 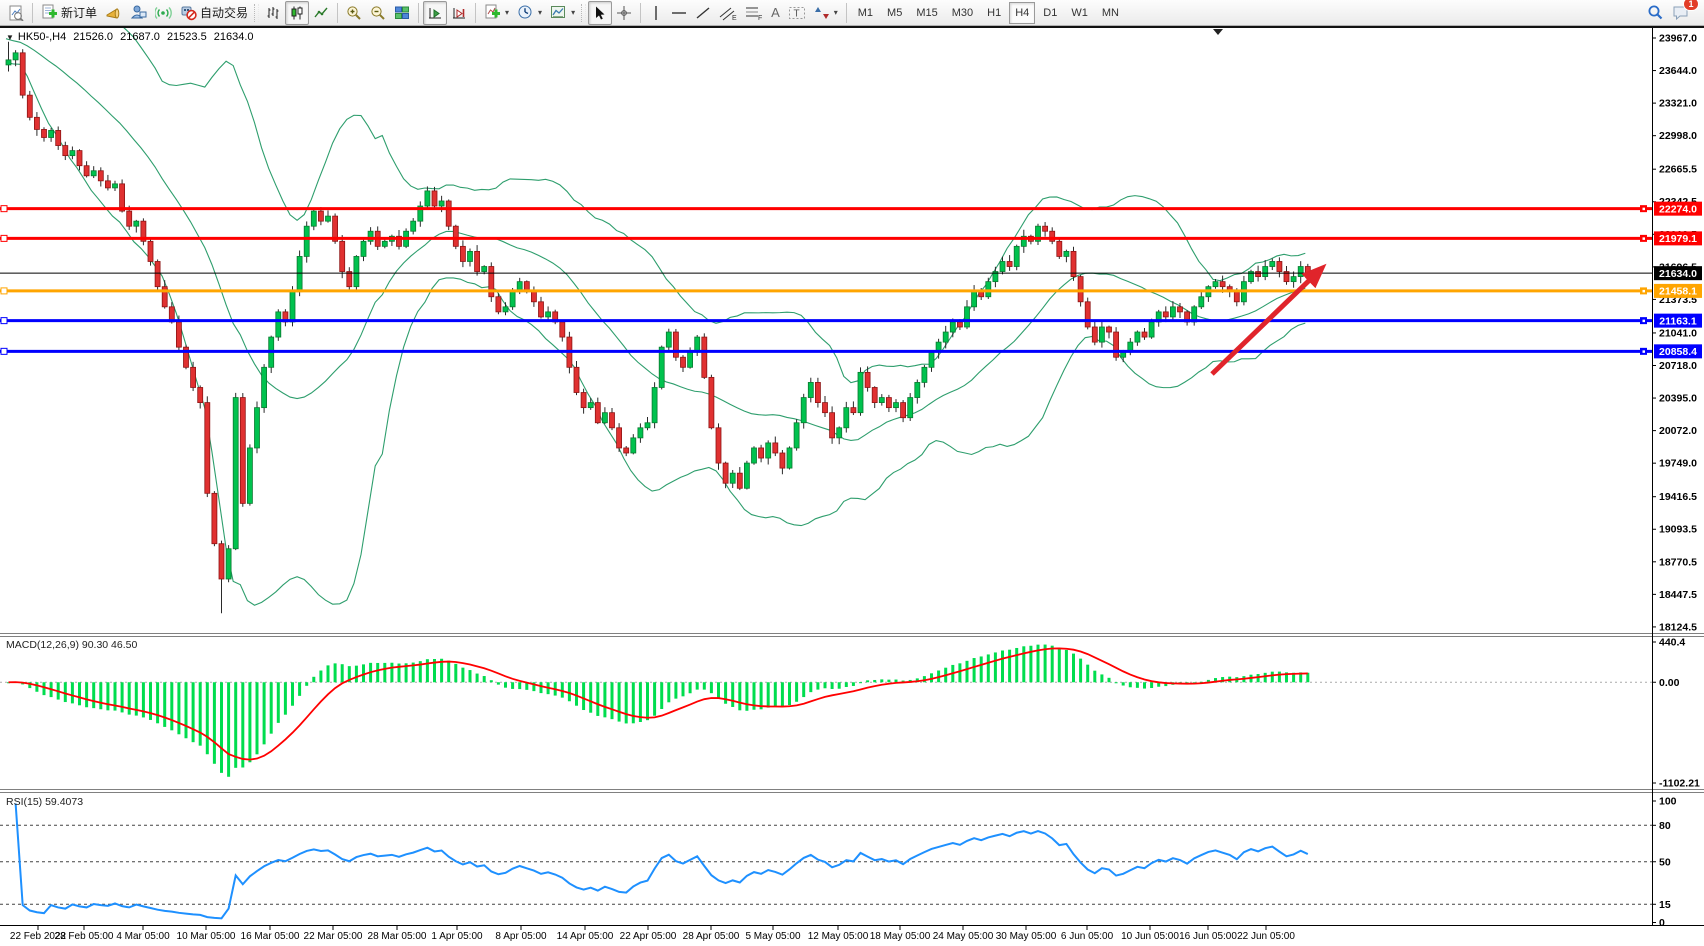 I want to click on new-order-button: 新订单, so click(x=69, y=13).